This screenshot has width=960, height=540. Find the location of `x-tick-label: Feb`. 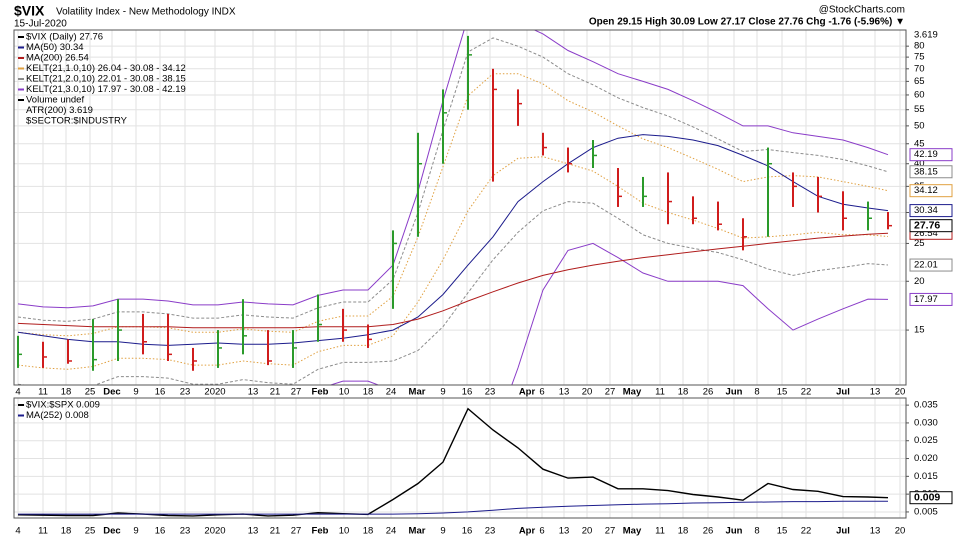

x-tick-label: Feb is located at coordinates (320, 392).